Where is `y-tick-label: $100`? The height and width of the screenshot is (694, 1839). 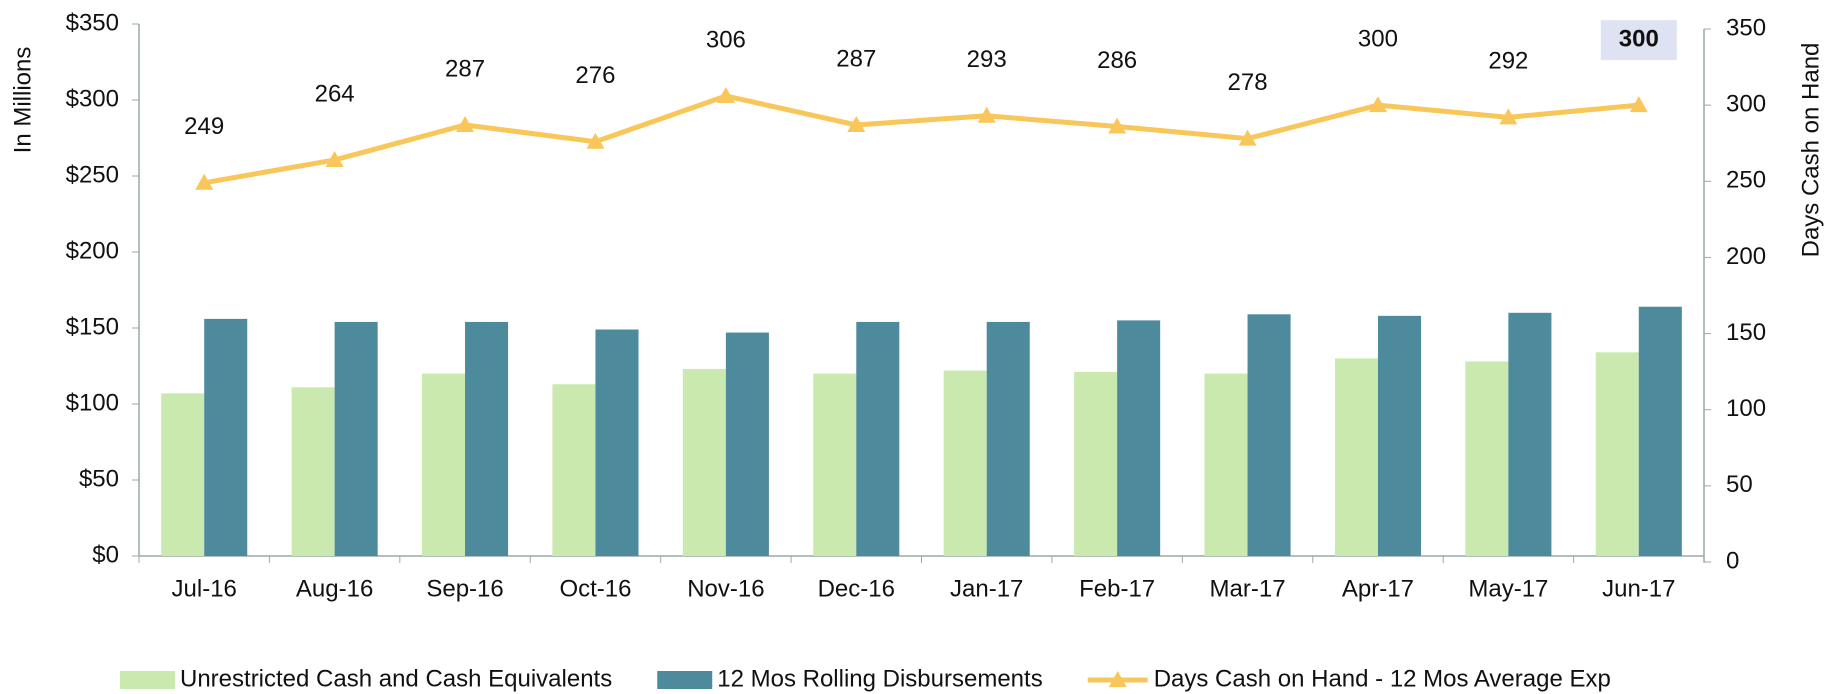 y-tick-label: $100 is located at coordinates (92, 402).